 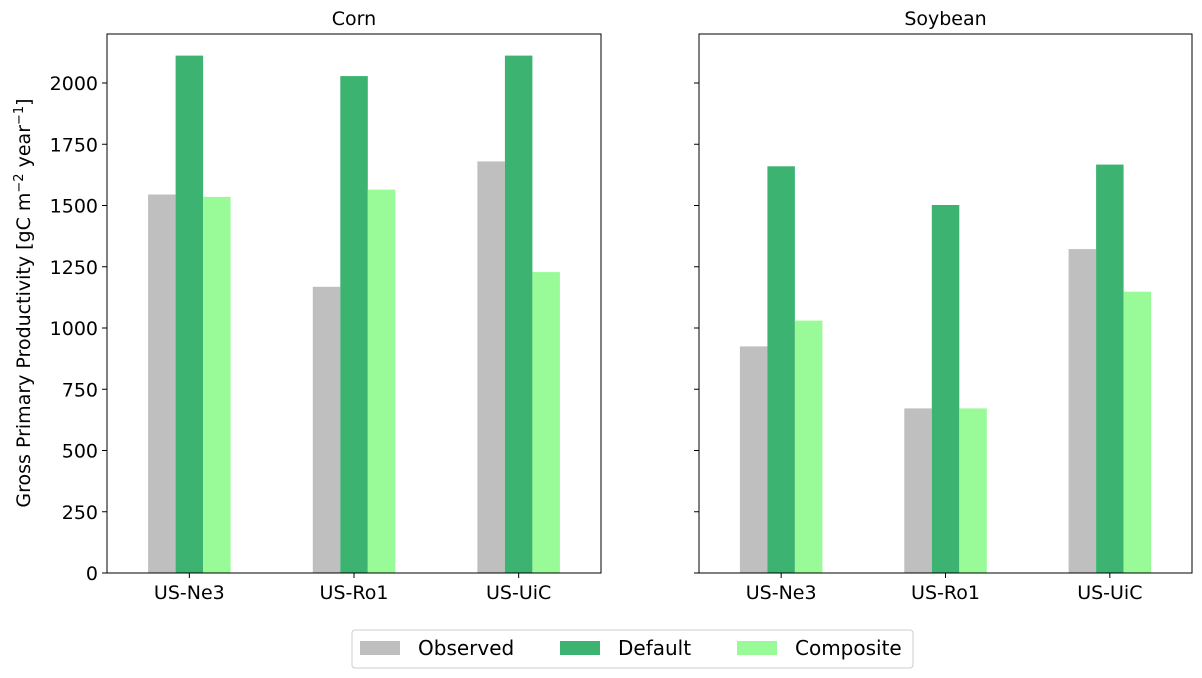 What do you see at coordinates (80, 452) in the screenshot?
I see `y-tick-label: 500` at bounding box center [80, 452].